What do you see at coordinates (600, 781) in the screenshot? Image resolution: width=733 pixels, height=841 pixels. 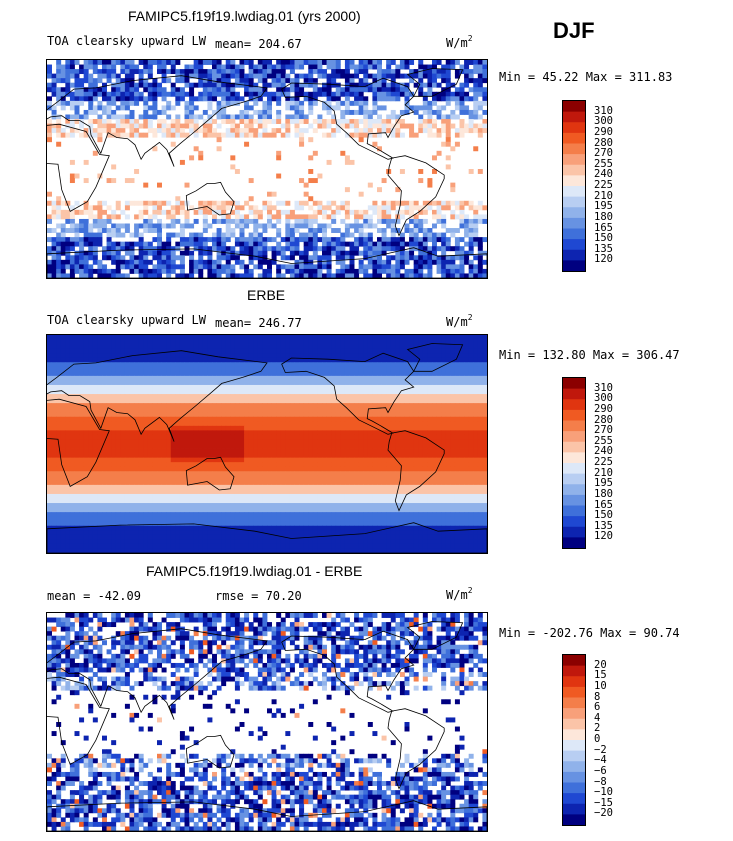 I see `colorbar-tick-label: −8` at bounding box center [600, 781].